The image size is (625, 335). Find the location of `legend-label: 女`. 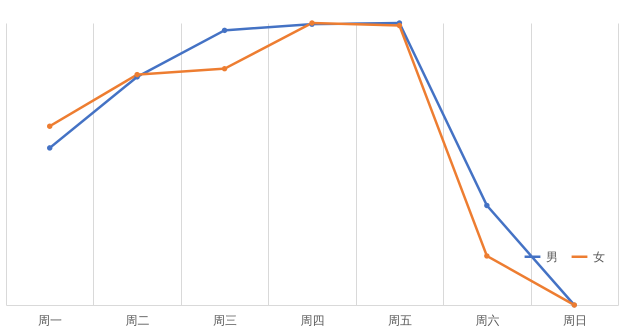

legend-label: 女 is located at coordinates (599, 257).